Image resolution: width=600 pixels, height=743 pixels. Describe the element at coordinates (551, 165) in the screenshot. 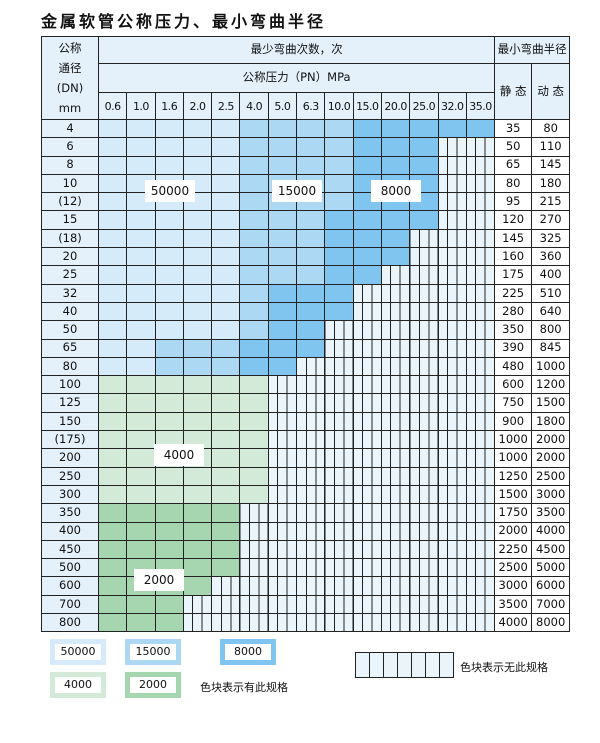

I see `dynamic-radius-cell: 145` at that location.